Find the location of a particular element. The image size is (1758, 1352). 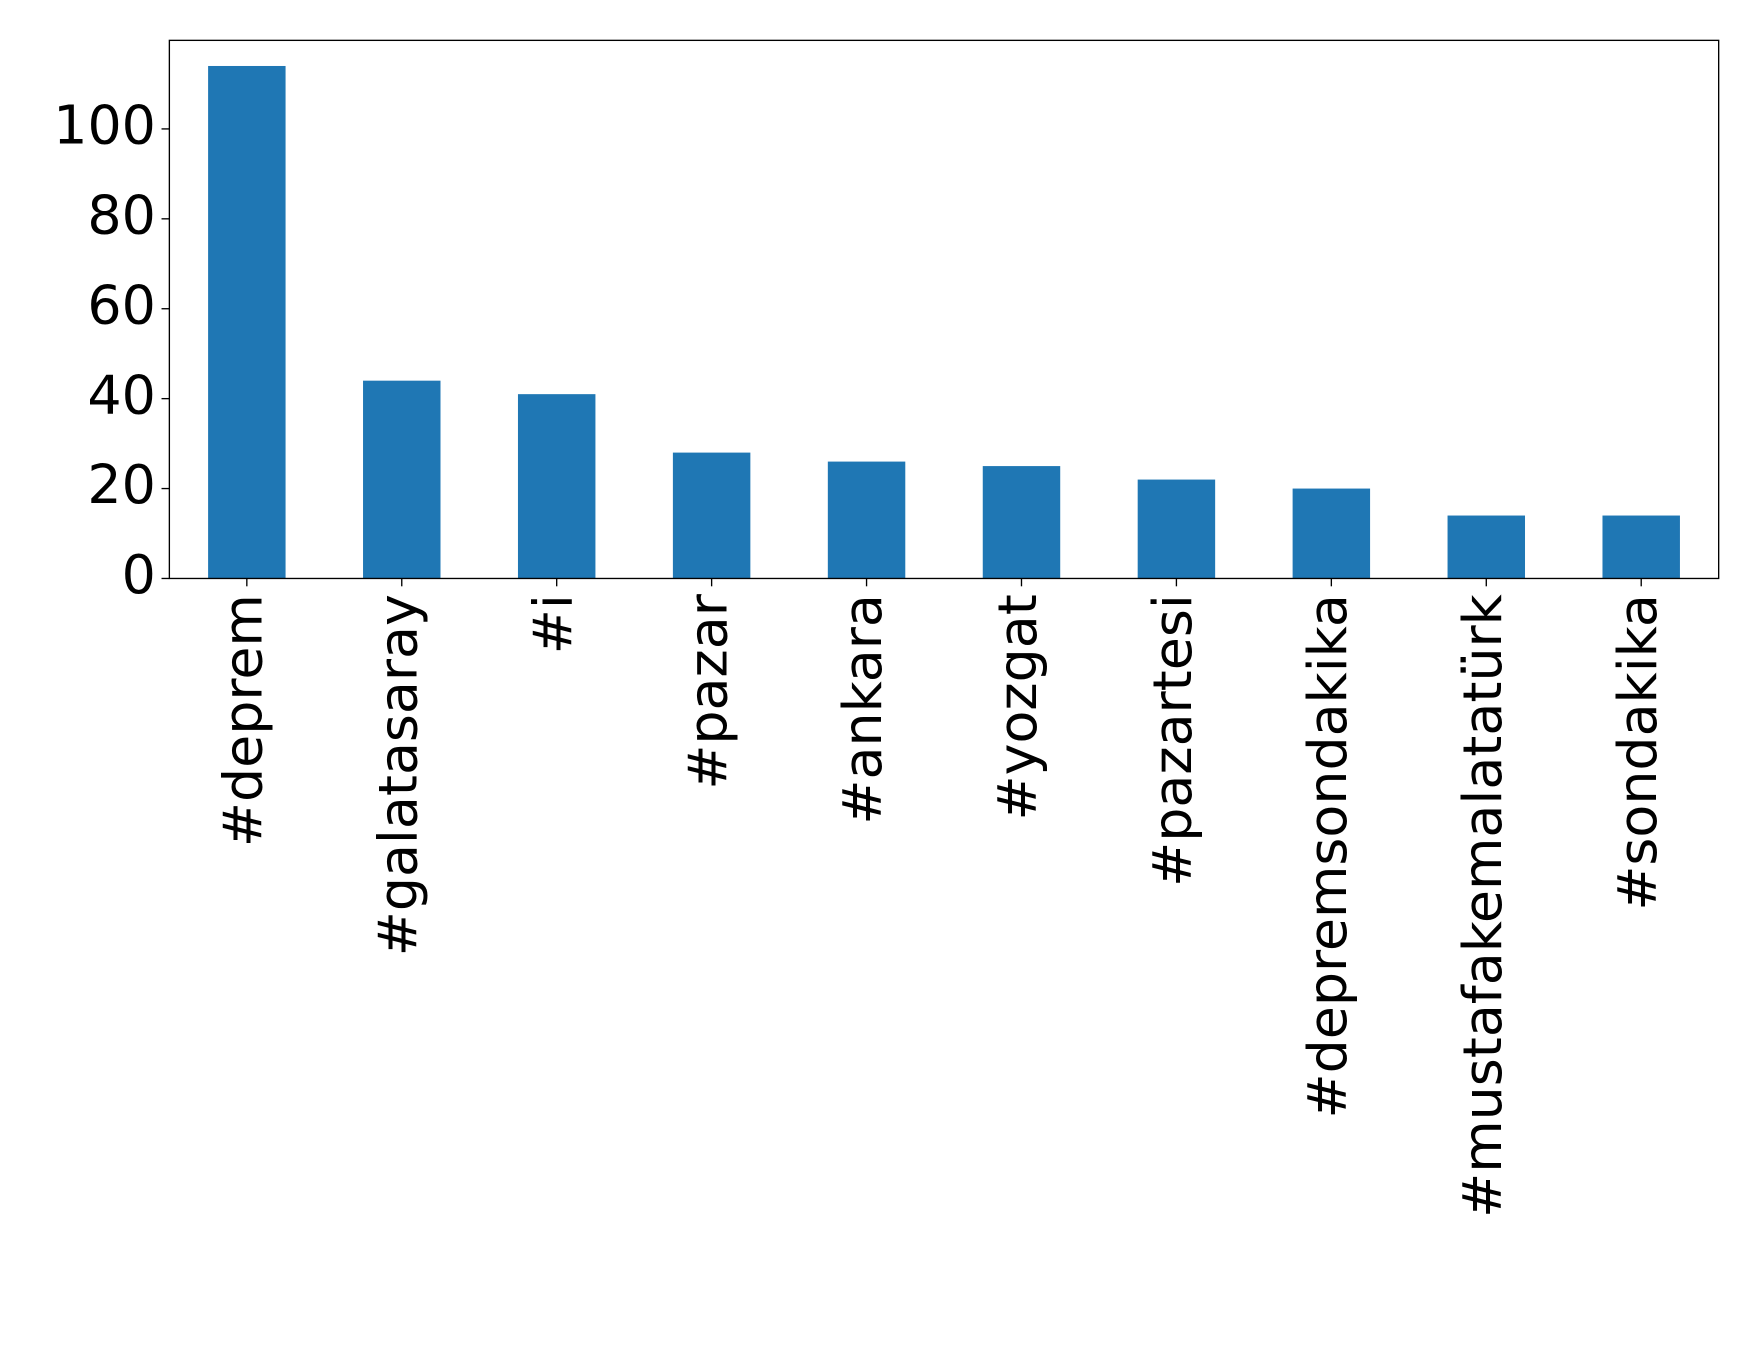

y-tick-label: 20 is located at coordinates (121, 484).